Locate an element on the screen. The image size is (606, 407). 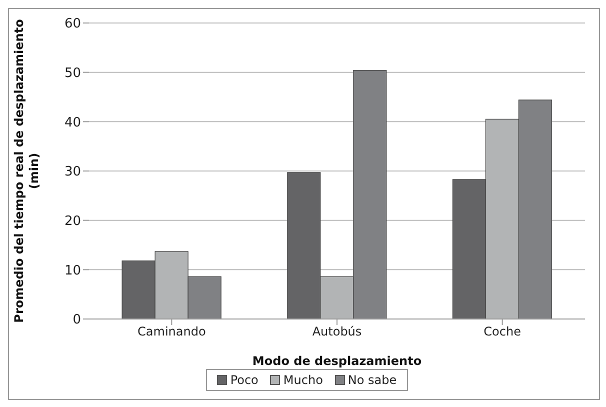
x-tick-label: Coche is located at coordinates (502, 331).